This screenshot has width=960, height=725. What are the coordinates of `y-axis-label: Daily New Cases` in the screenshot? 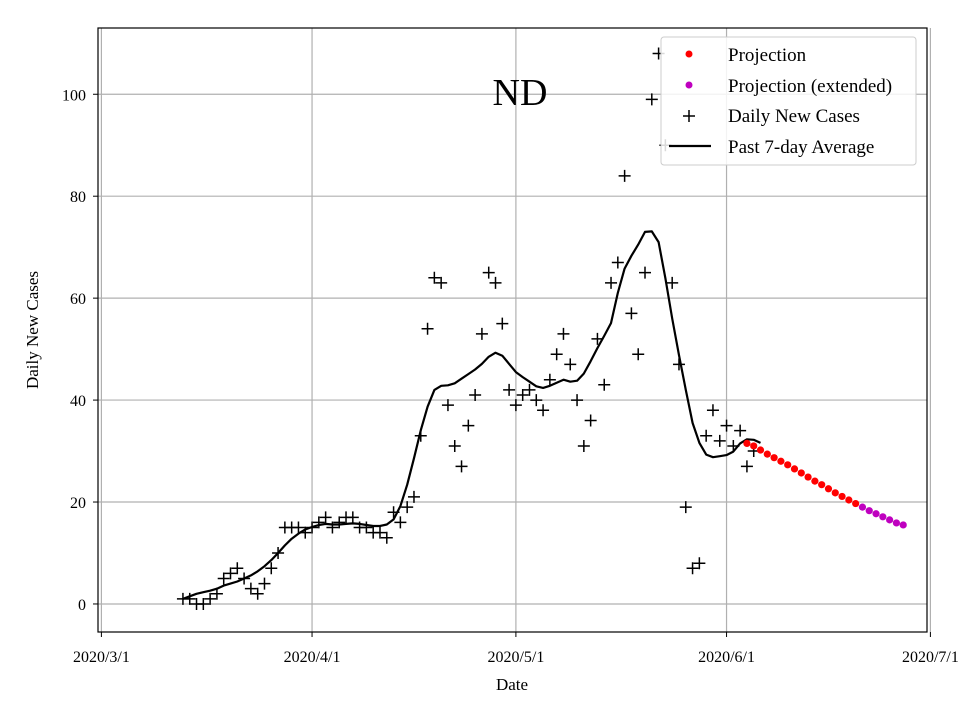 It's located at (32, 330).